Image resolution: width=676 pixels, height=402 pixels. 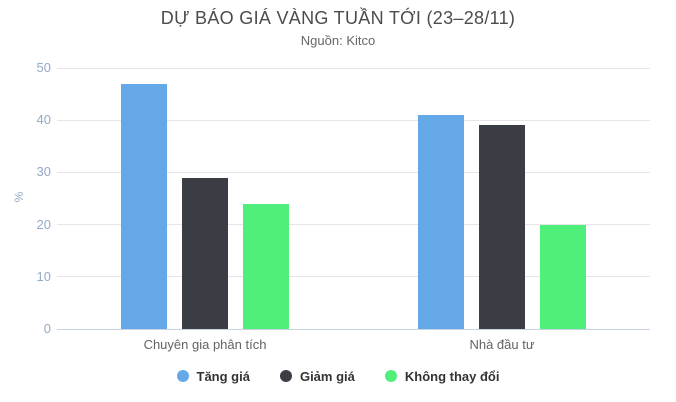 What do you see at coordinates (327, 376) in the screenshot?
I see `legend-item-label: Giảm giá` at bounding box center [327, 376].